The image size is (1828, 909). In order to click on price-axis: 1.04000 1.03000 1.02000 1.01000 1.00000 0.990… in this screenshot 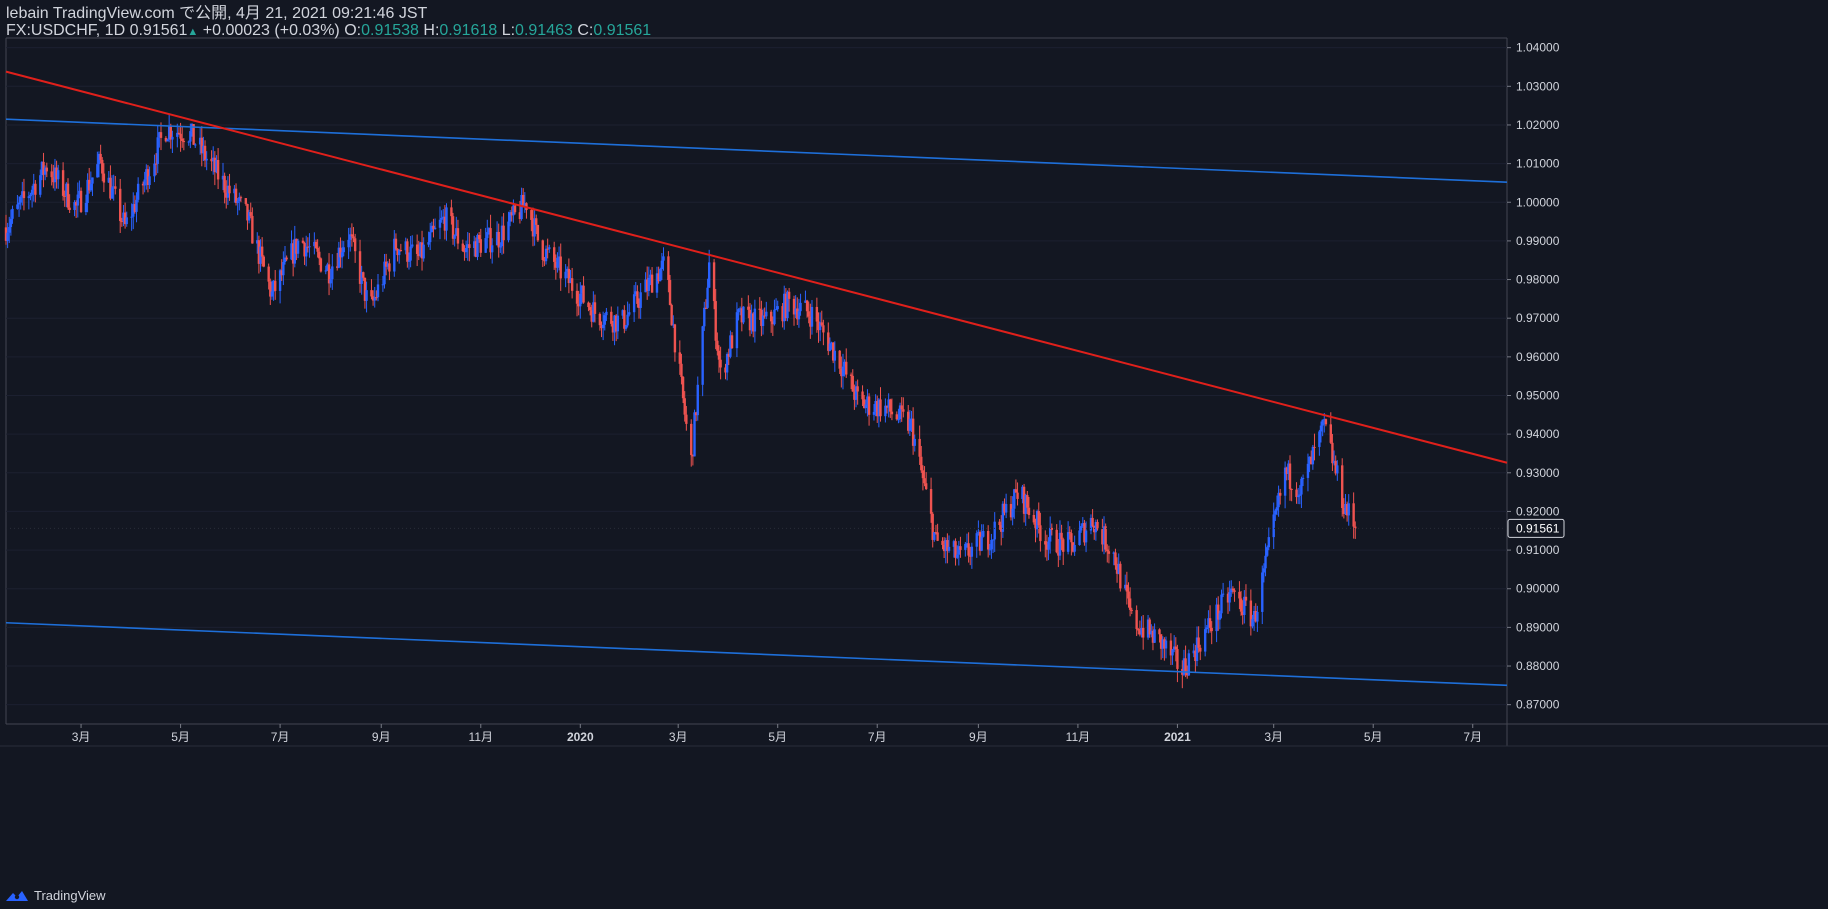, I will do `click(1533, 376)`.